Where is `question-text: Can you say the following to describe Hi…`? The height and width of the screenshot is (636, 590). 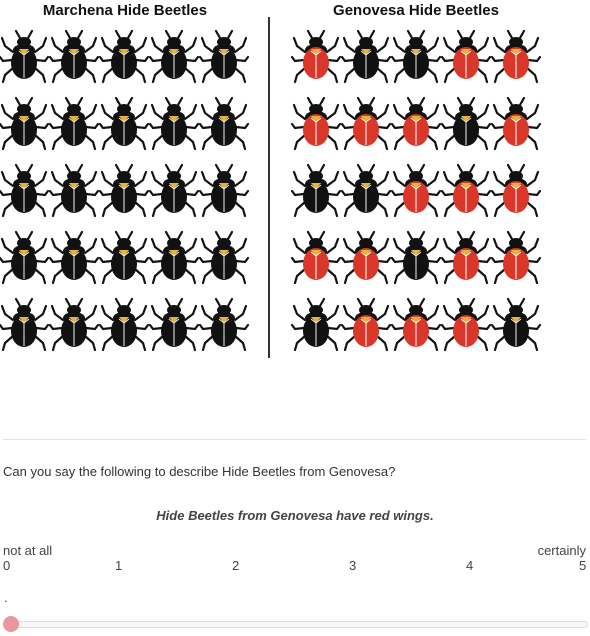 question-text: Can you say the following to describe Hi… is located at coordinates (199, 471).